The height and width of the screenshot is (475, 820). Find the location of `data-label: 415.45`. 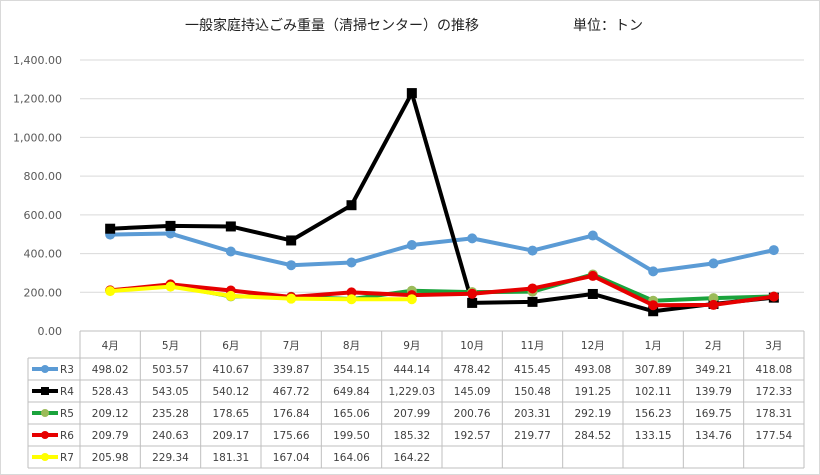

data-label: 415.45 is located at coordinates (532, 370).